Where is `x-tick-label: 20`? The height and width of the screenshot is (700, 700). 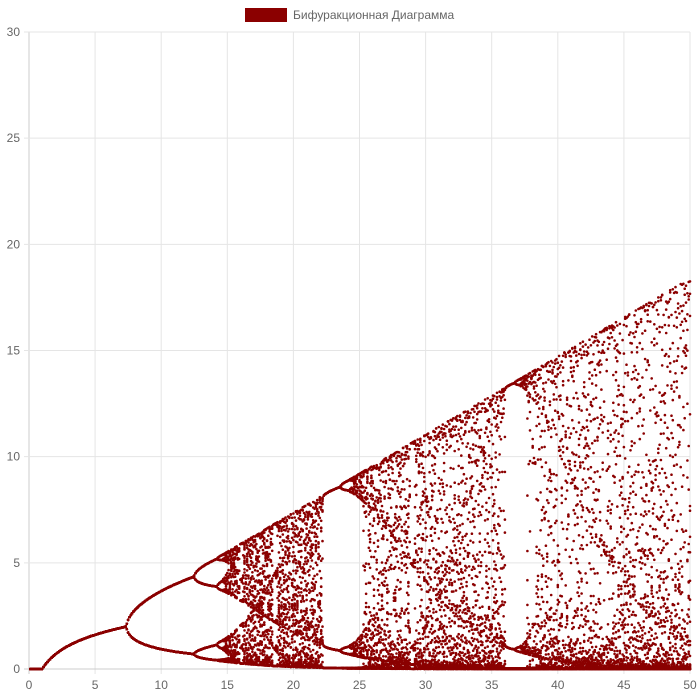
x-tick-label: 20 is located at coordinates (294, 685).